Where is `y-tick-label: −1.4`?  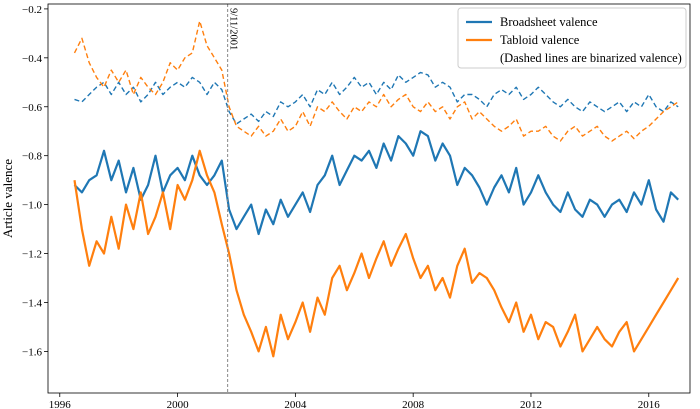
y-tick-label: −1.4 is located at coordinates (32, 303).